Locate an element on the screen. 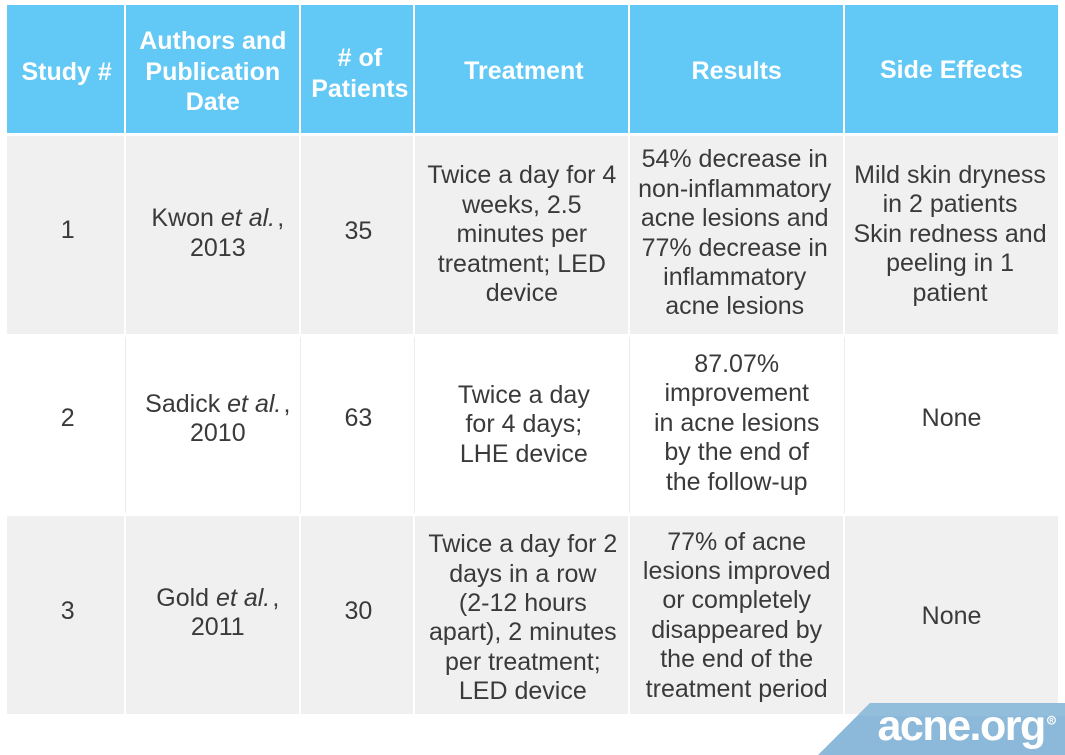 The width and height of the screenshot is (1065, 755). svg-text: R is located at coordinates (1051, 722).